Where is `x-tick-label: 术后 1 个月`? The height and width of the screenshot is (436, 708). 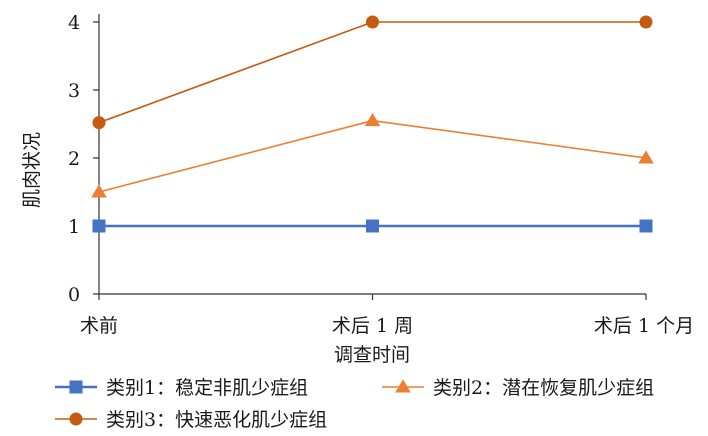 x-tick-label: 术后 1 个月 is located at coordinates (644, 326).